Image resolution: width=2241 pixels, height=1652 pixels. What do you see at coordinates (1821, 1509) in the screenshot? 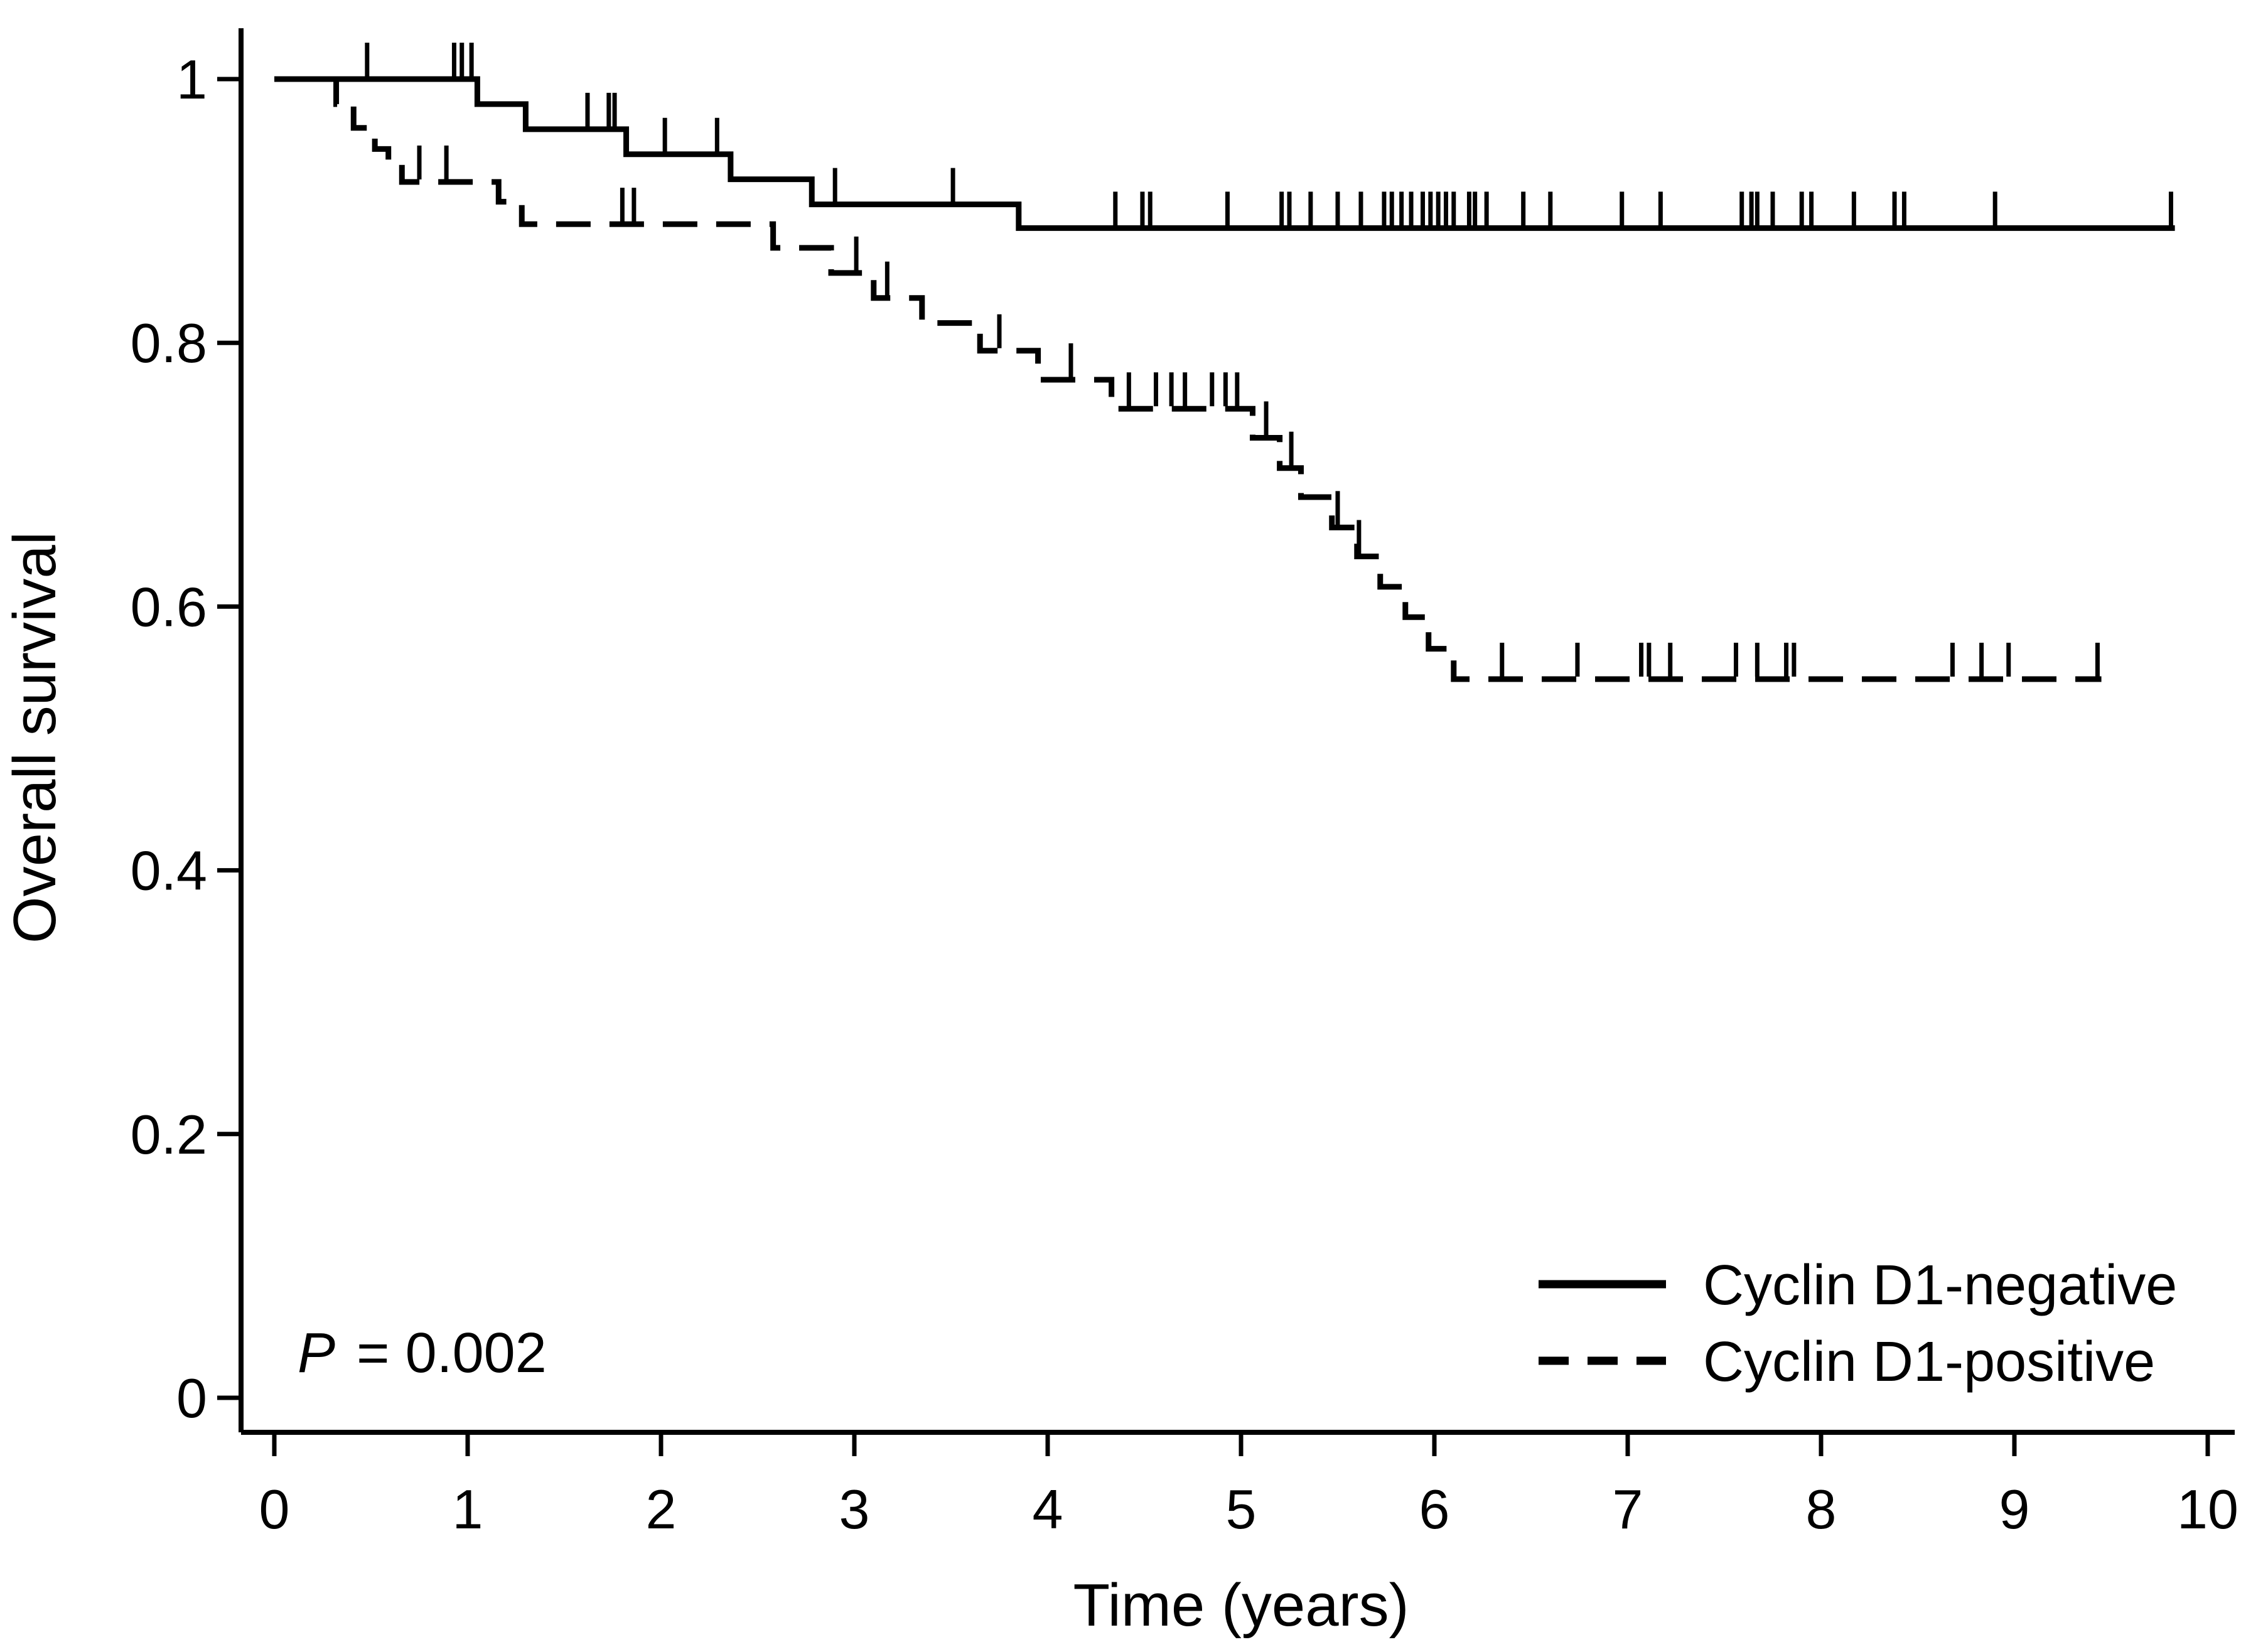
I see `x-tick-label: 8` at bounding box center [1821, 1509].